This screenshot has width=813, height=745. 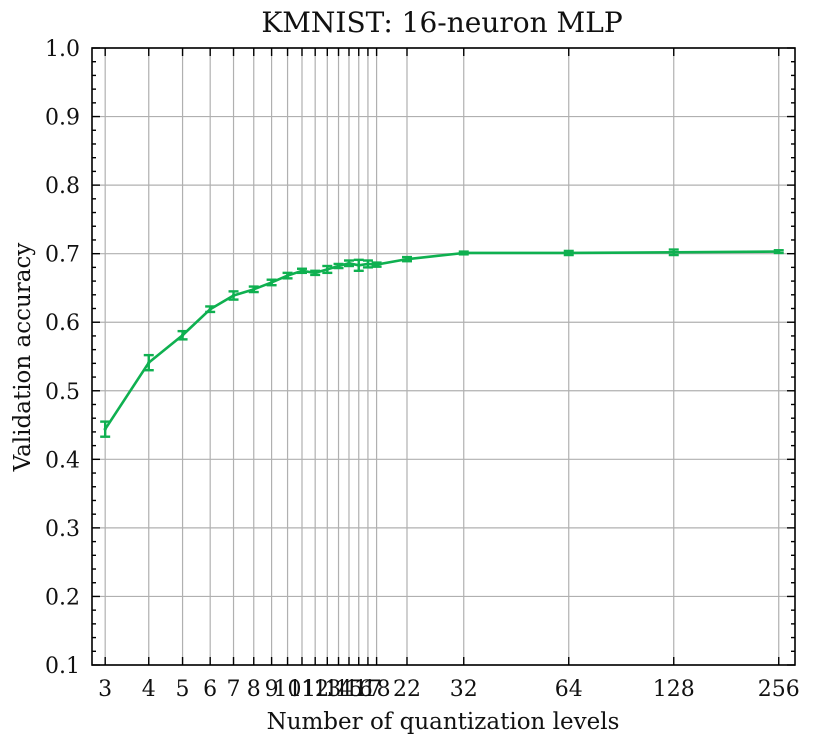 What do you see at coordinates (441, 22) in the screenshot?
I see `chart-title: KMNIST: 16-neuron MLP` at bounding box center [441, 22].